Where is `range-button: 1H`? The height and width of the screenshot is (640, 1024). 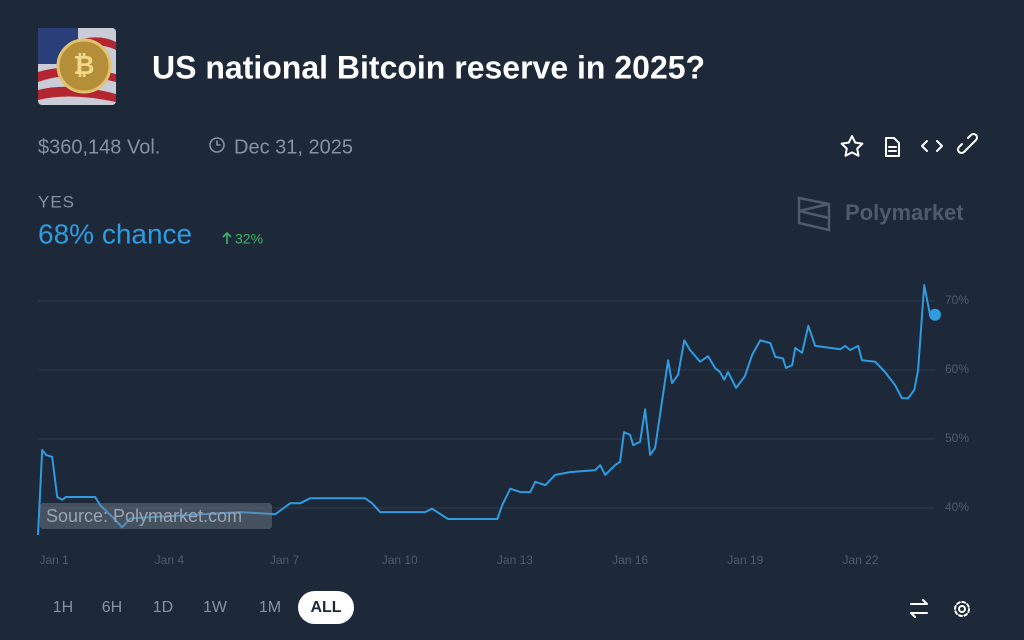 range-button: 1H is located at coordinates (63, 607).